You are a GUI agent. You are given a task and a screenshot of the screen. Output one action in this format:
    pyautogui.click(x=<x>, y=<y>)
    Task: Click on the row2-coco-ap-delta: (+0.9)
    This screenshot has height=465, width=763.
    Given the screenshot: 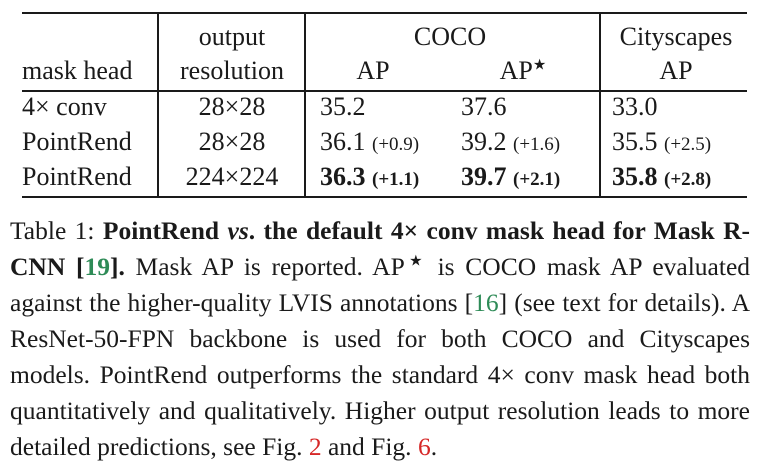 What is the action you would take?
    pyautogui.click(x=396, y=144)
    